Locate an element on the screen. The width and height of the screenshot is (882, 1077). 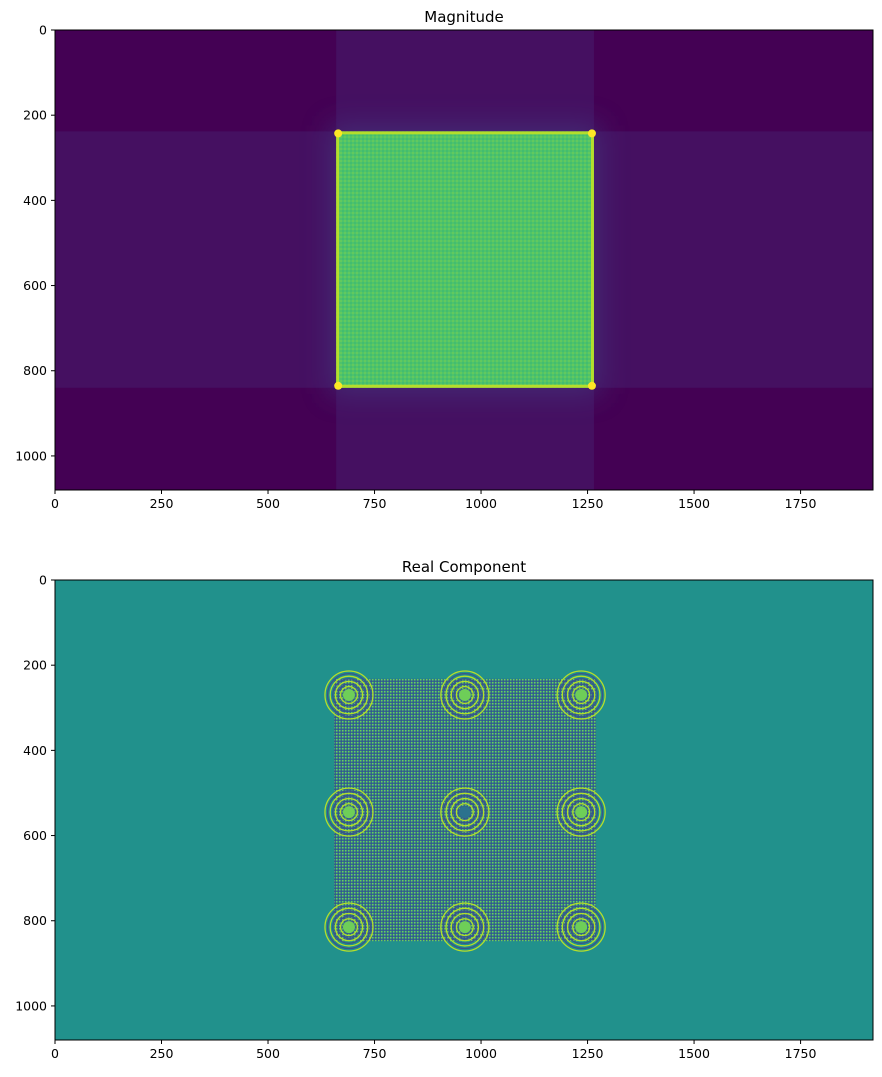
square-edge is located at coordinates (465, 259).